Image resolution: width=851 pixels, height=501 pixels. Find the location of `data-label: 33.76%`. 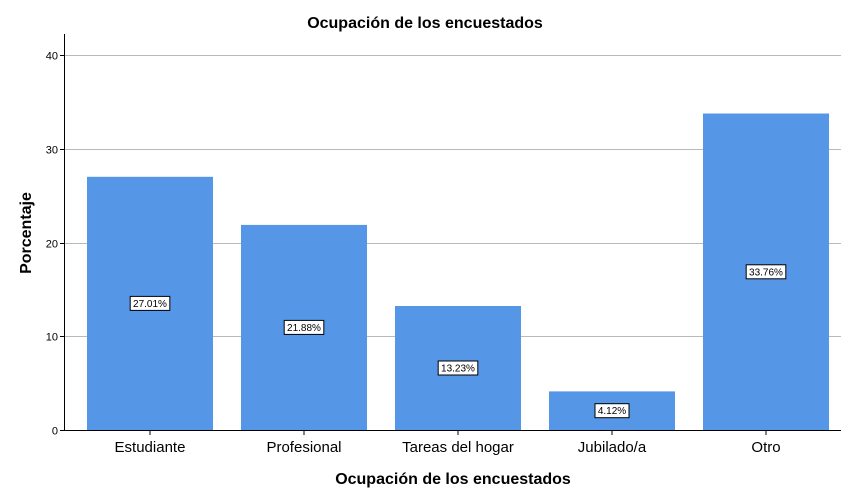

data-label: 33.76% is located at coordinates (766, 272).